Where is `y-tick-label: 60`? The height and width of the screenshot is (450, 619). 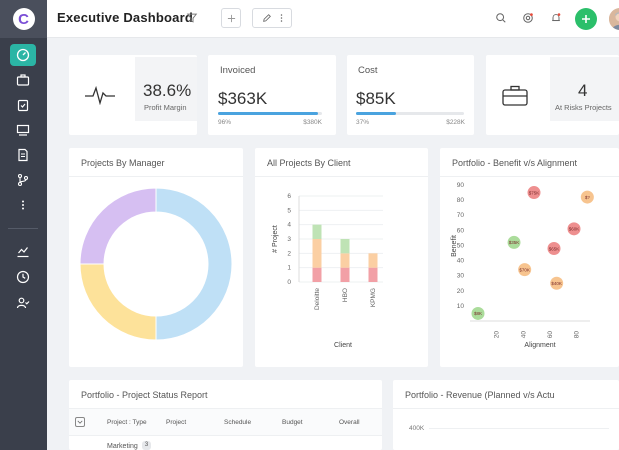
y-tick-label: 60 is located at coordinates (461, 230).